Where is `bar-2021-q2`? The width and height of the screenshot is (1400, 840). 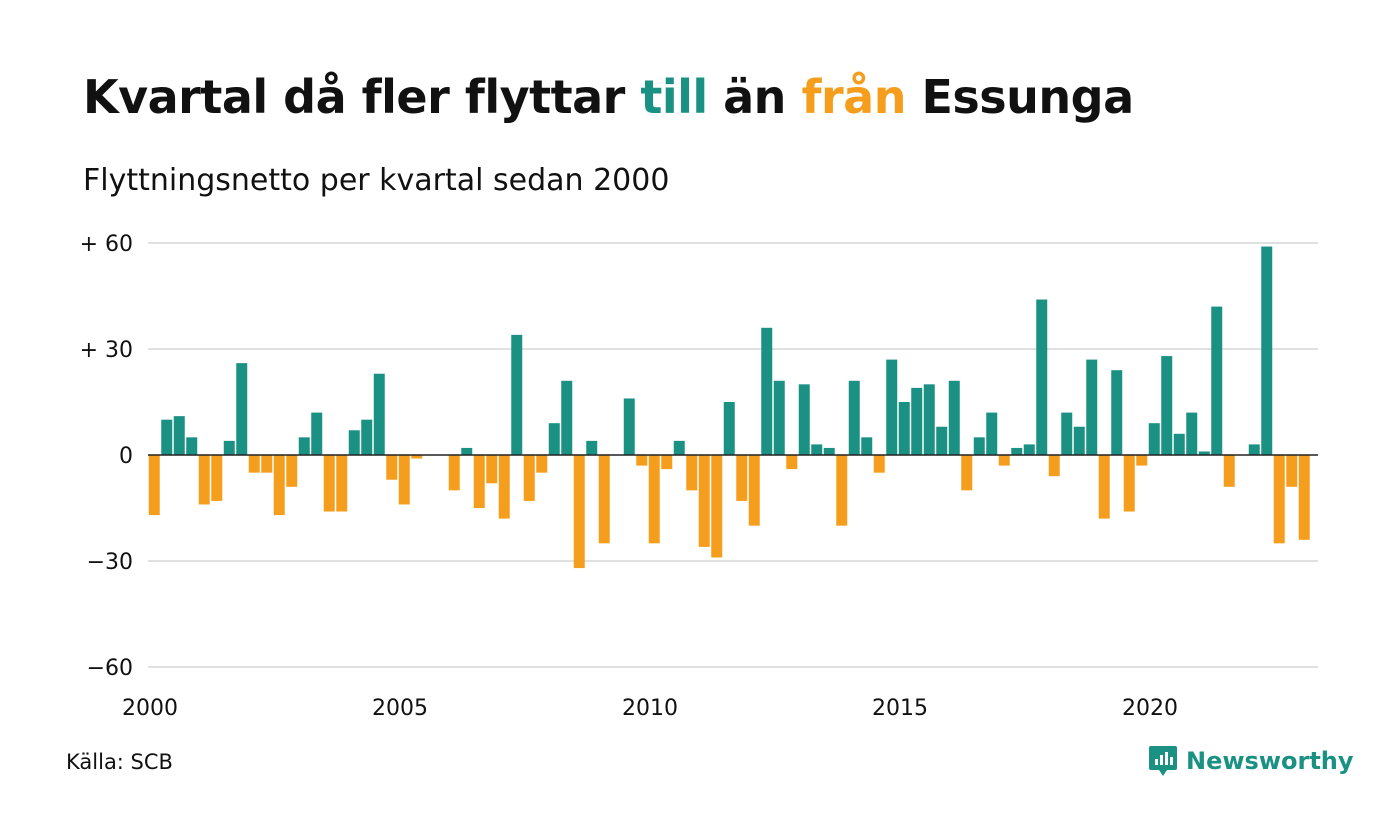 bar-2021-q2 is located at coordinates (1217, 380).